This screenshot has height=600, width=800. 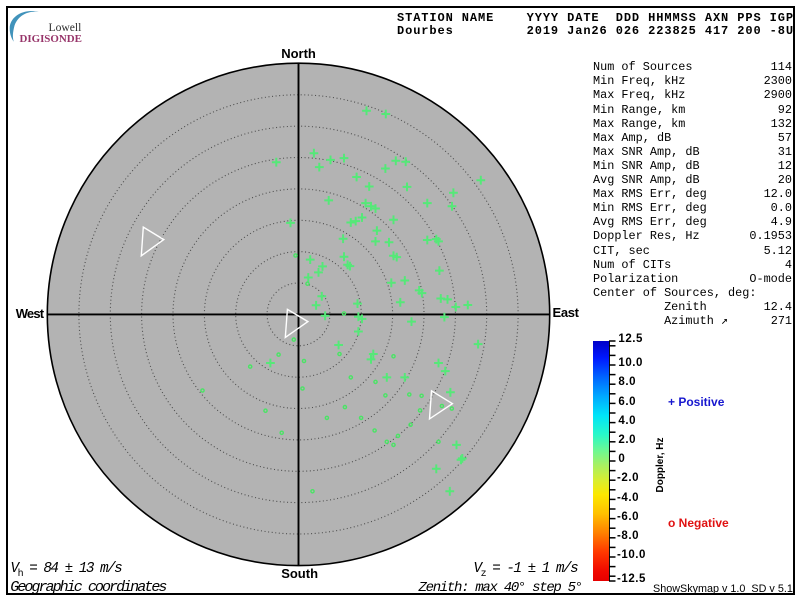 I want to click on svg-text: Lowell, so click(x=65, y=27).